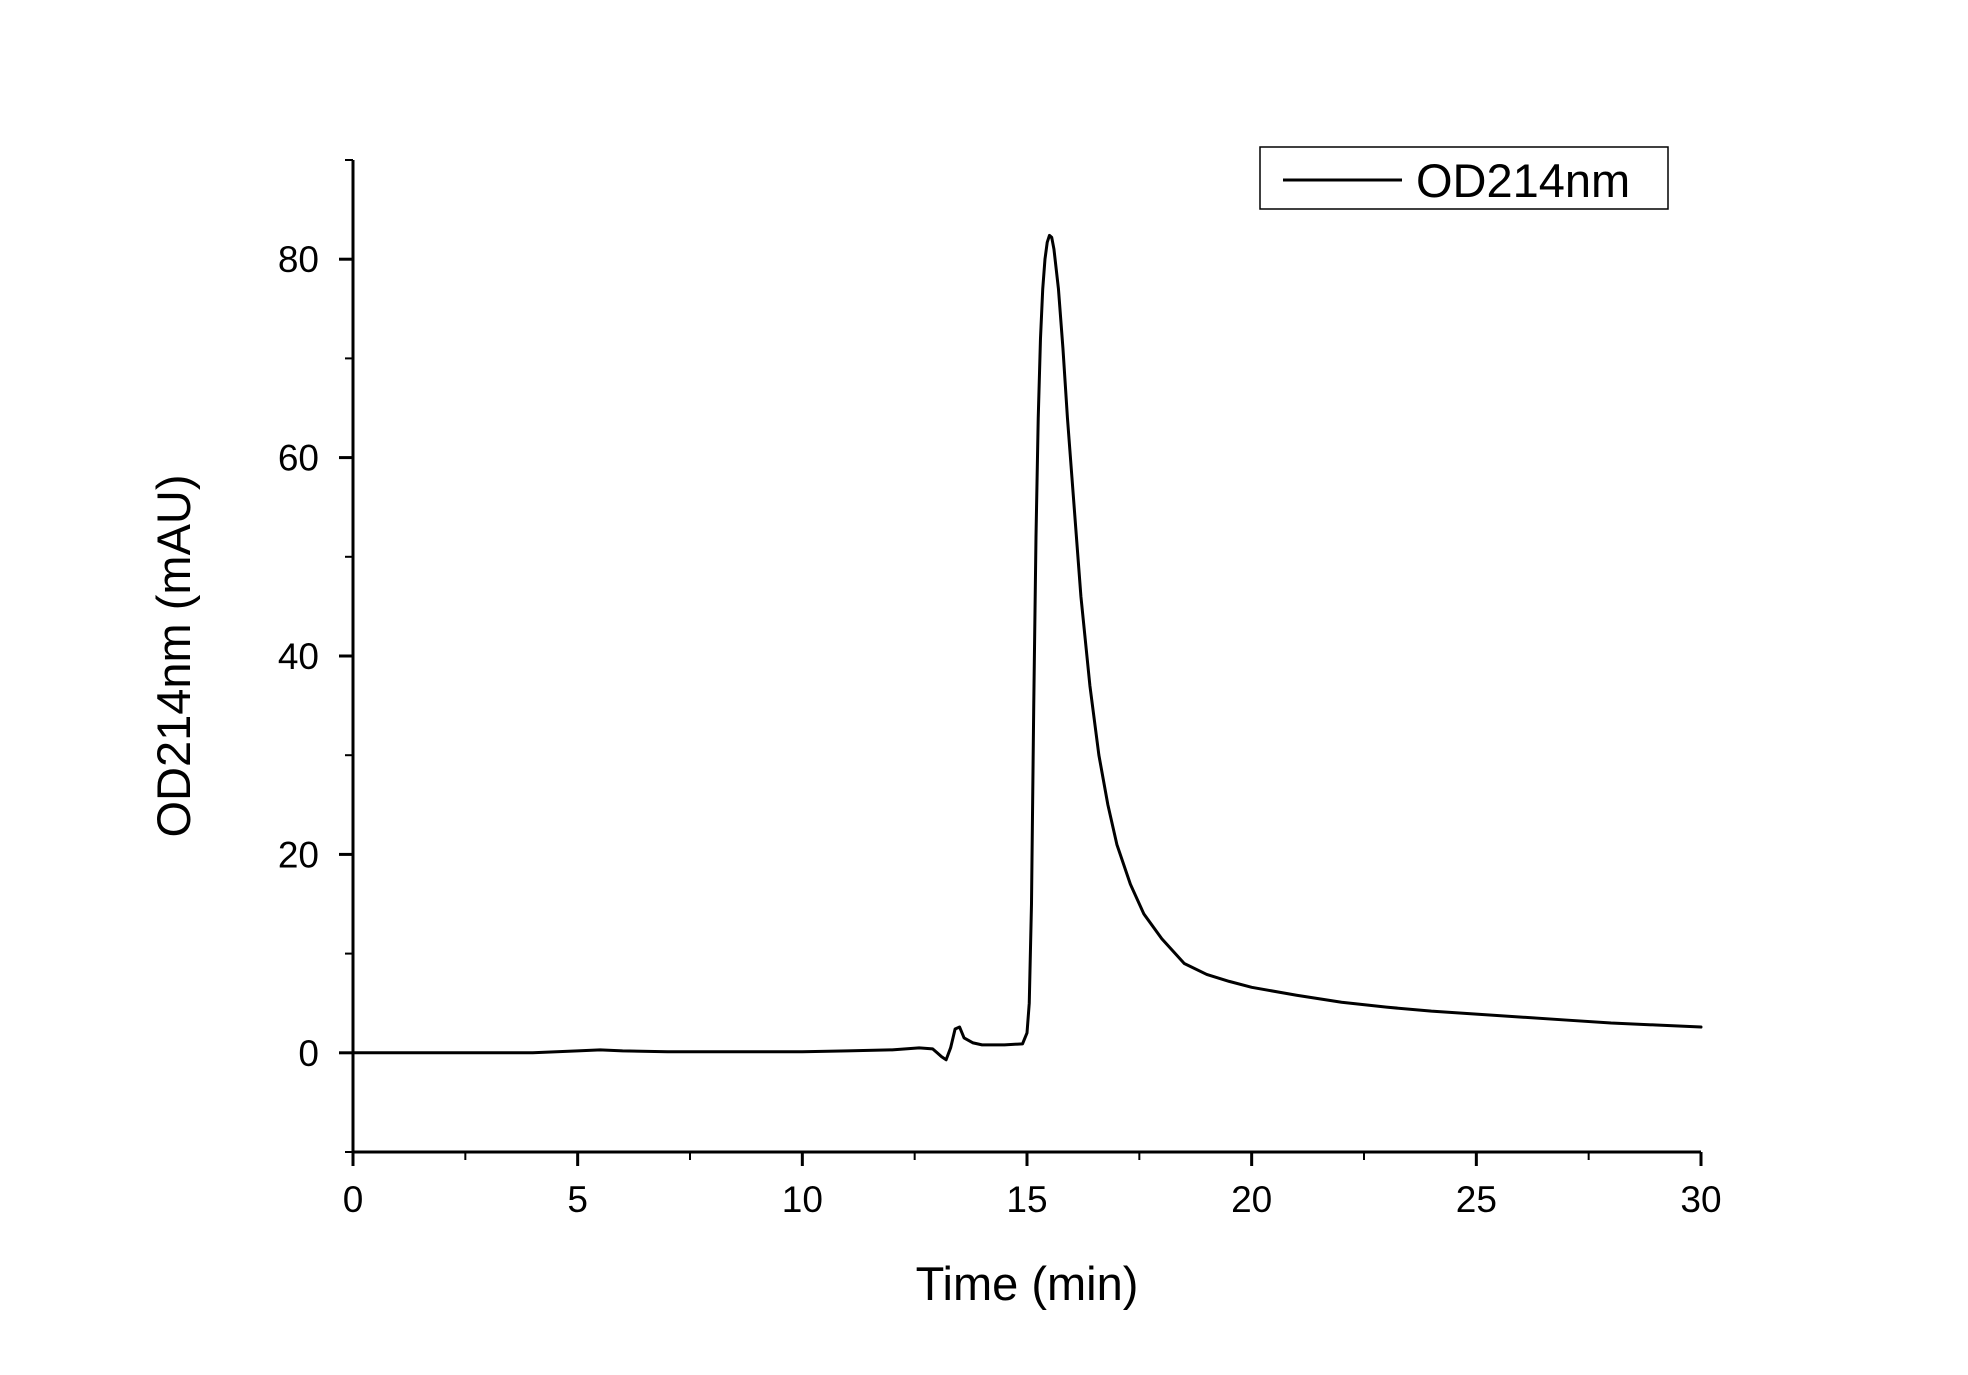 The width and height of the screenshot is (1968, 1375). What do you see at coordinates (298, 259) in the screenshot?
I see `y-tick-label: 80` at bounding box center [298, 259].